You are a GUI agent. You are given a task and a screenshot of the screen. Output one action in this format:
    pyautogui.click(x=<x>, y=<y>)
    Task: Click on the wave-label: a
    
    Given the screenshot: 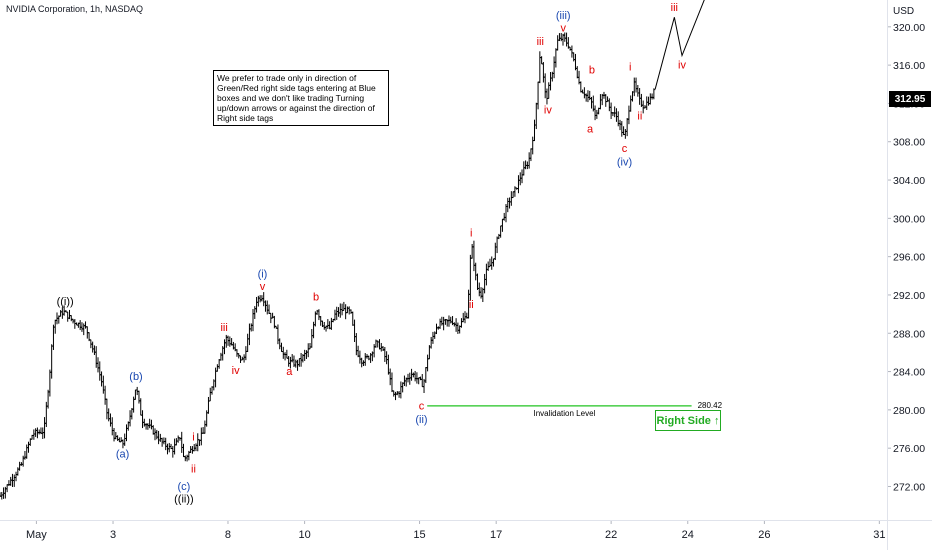 What is the action you would take?
    pyautogui.click(x=590, y=130)
    